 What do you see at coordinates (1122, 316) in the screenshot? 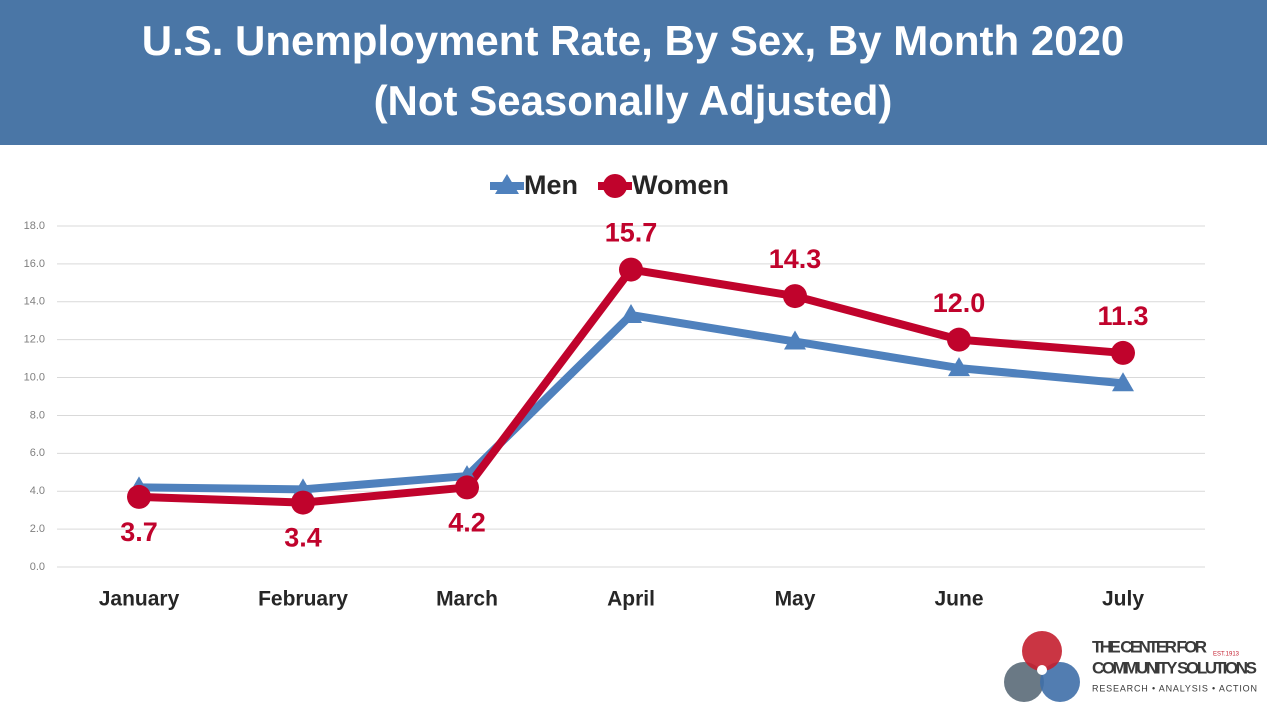
I see `data-label: 11.3` at bounding box center [1122, 316].